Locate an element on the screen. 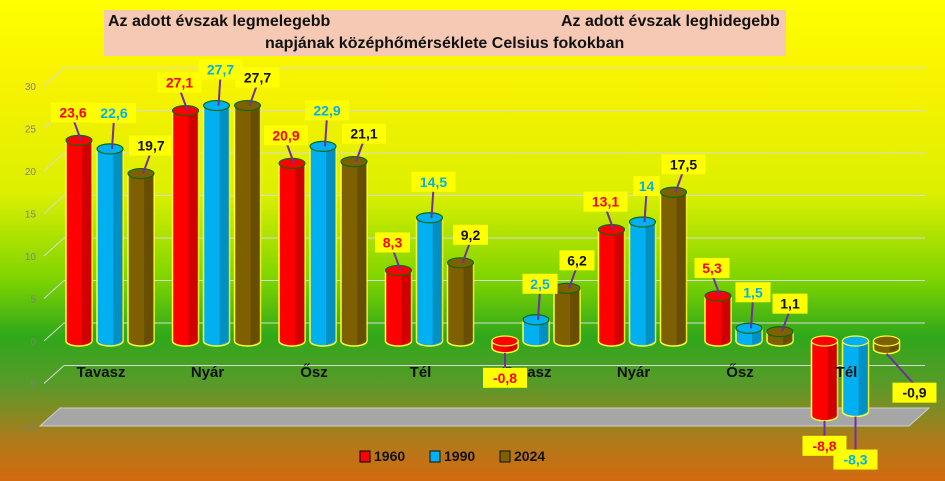 The image size is (945, 481). data-label-2024-5: 17,5 is located at coordinates (683, 164).